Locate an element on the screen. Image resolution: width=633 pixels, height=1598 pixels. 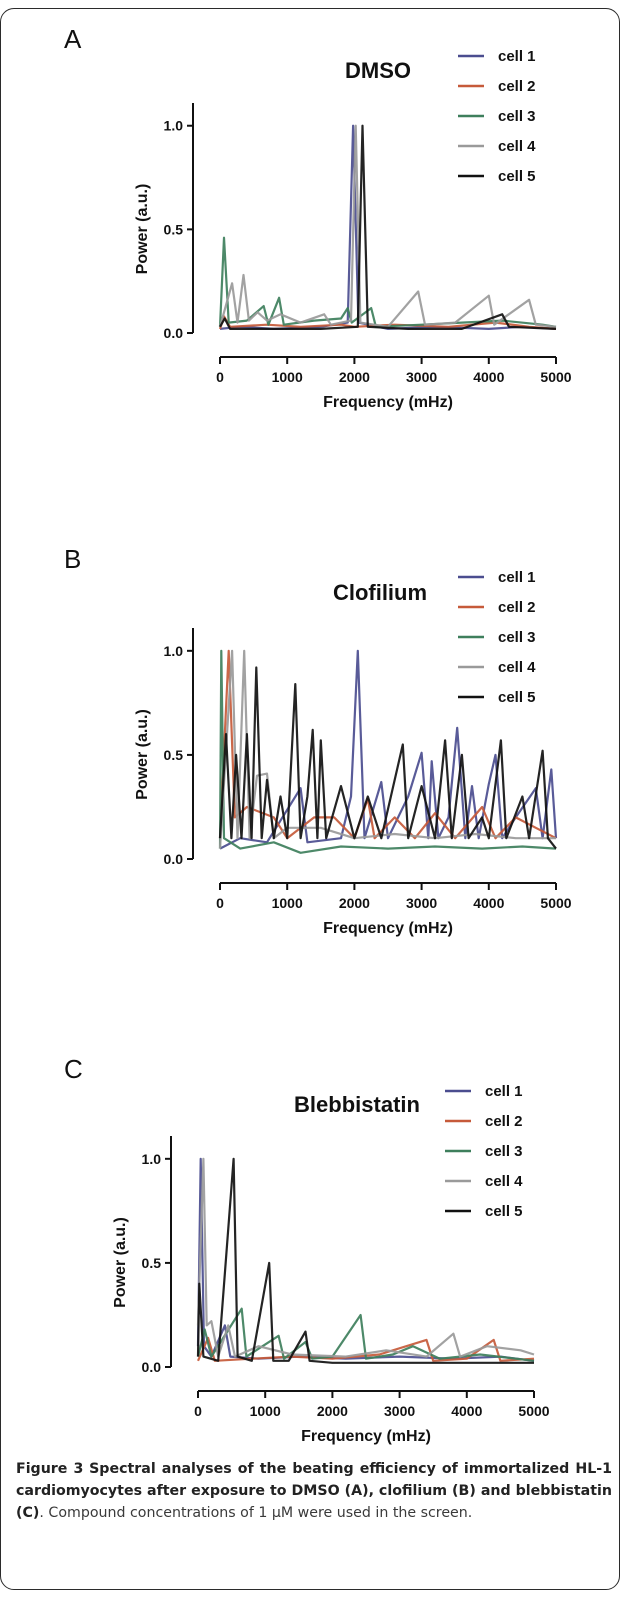
panel-label-b: B is located at coordinates (73, 559).